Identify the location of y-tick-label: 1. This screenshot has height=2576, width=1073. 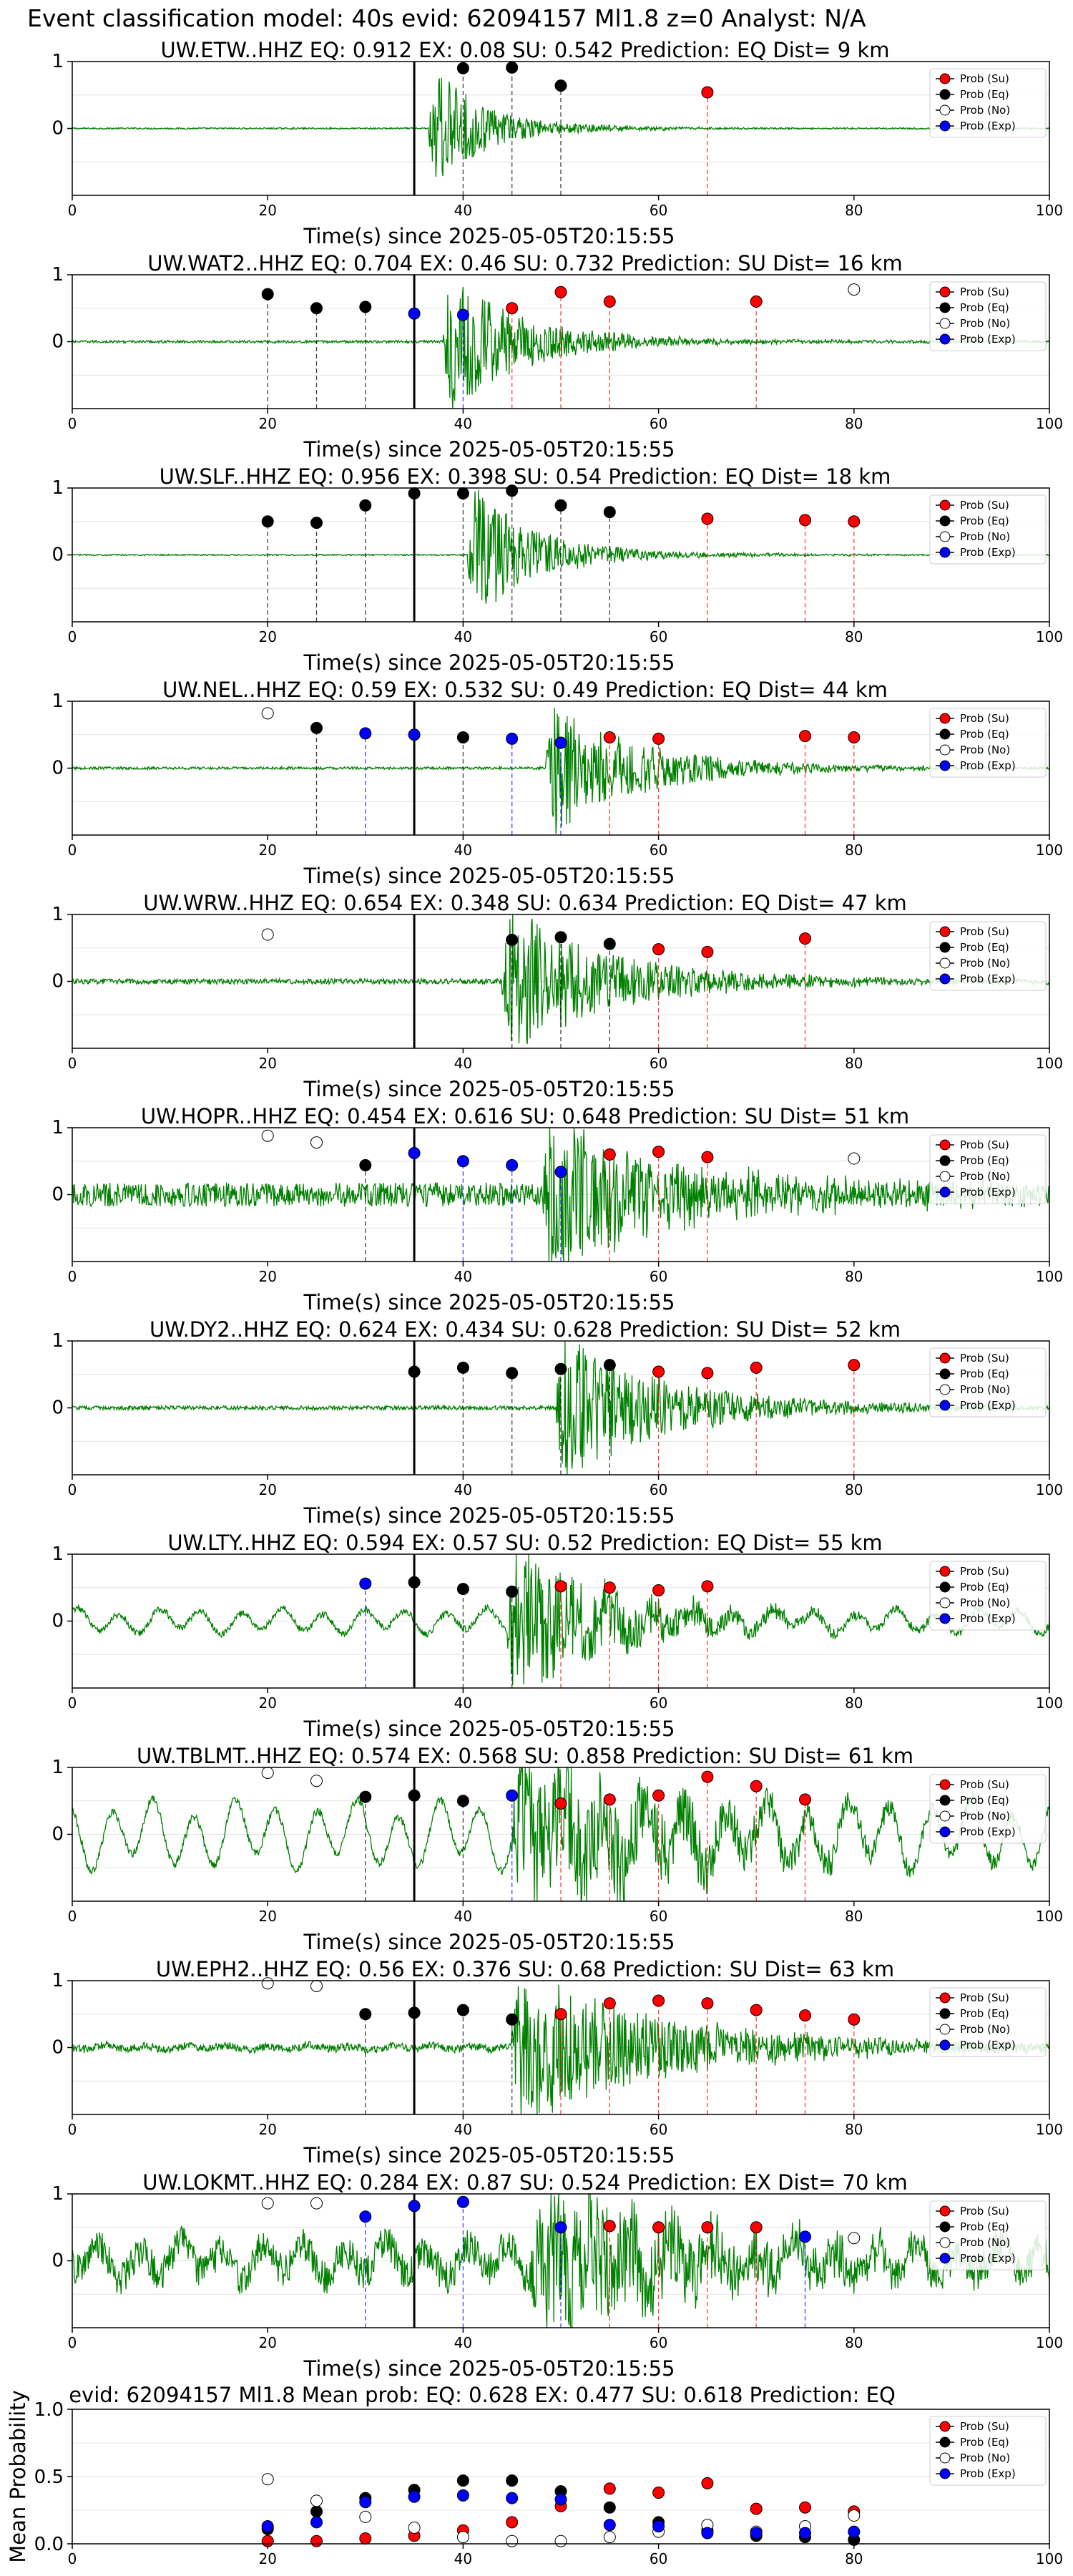
(58, 2194).